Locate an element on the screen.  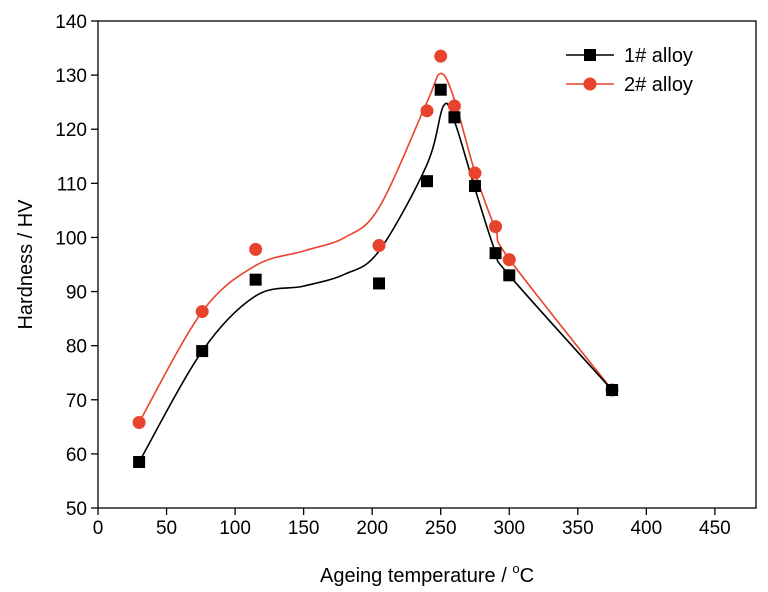
x-tick-label: 150 is located at coordinates (304, 528).